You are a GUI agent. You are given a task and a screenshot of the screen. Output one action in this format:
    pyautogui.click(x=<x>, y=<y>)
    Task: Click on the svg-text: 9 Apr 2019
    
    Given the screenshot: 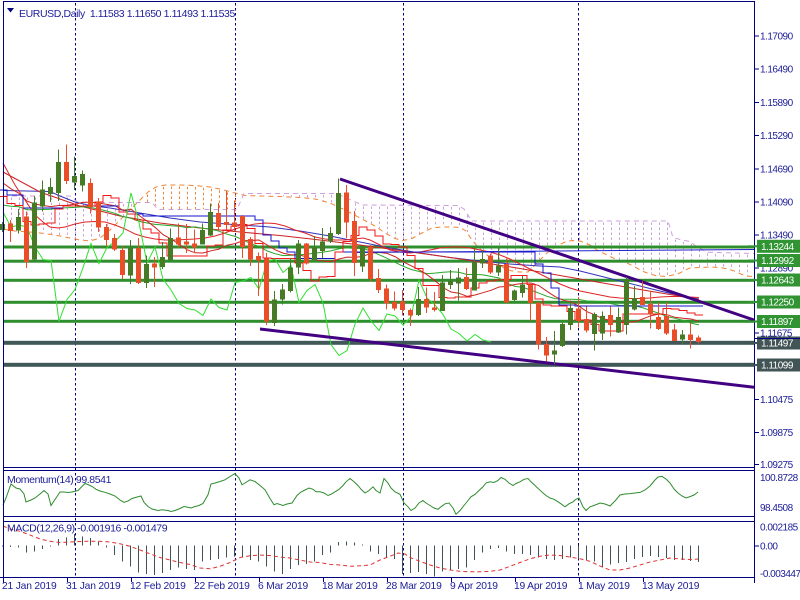 What is the action you would take?
    pyautogui.click(x=474, y=586)
    